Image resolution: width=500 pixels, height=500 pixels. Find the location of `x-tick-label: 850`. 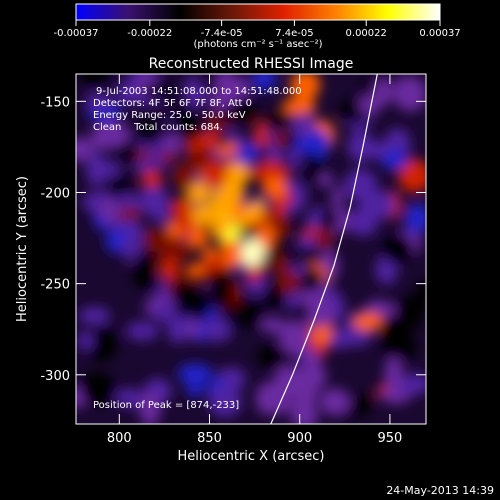

x-tick-label: 850 is located at coordinates (209, 438).